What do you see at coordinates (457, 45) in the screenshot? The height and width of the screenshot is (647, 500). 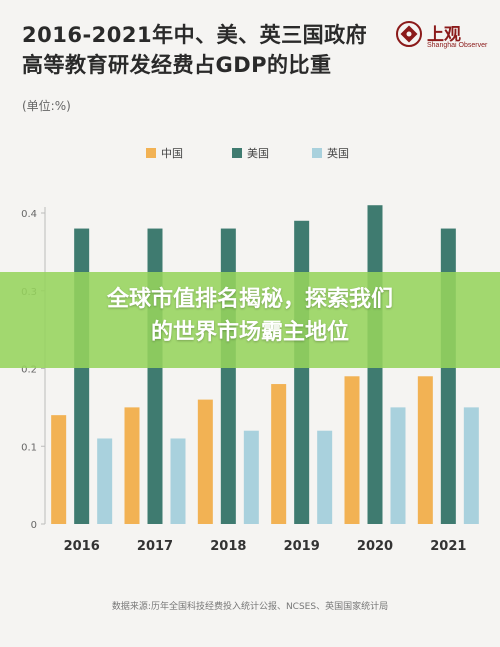 I see `logo-name-en: Shanghai Observer` at bounding box center [457, 45].